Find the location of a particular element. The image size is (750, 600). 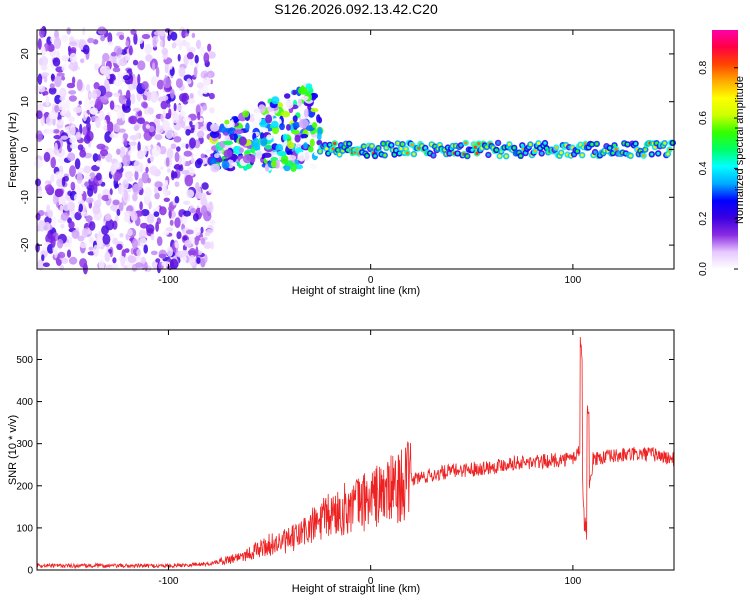

y-tick-label: 20 is located at coordinates (25, 54).